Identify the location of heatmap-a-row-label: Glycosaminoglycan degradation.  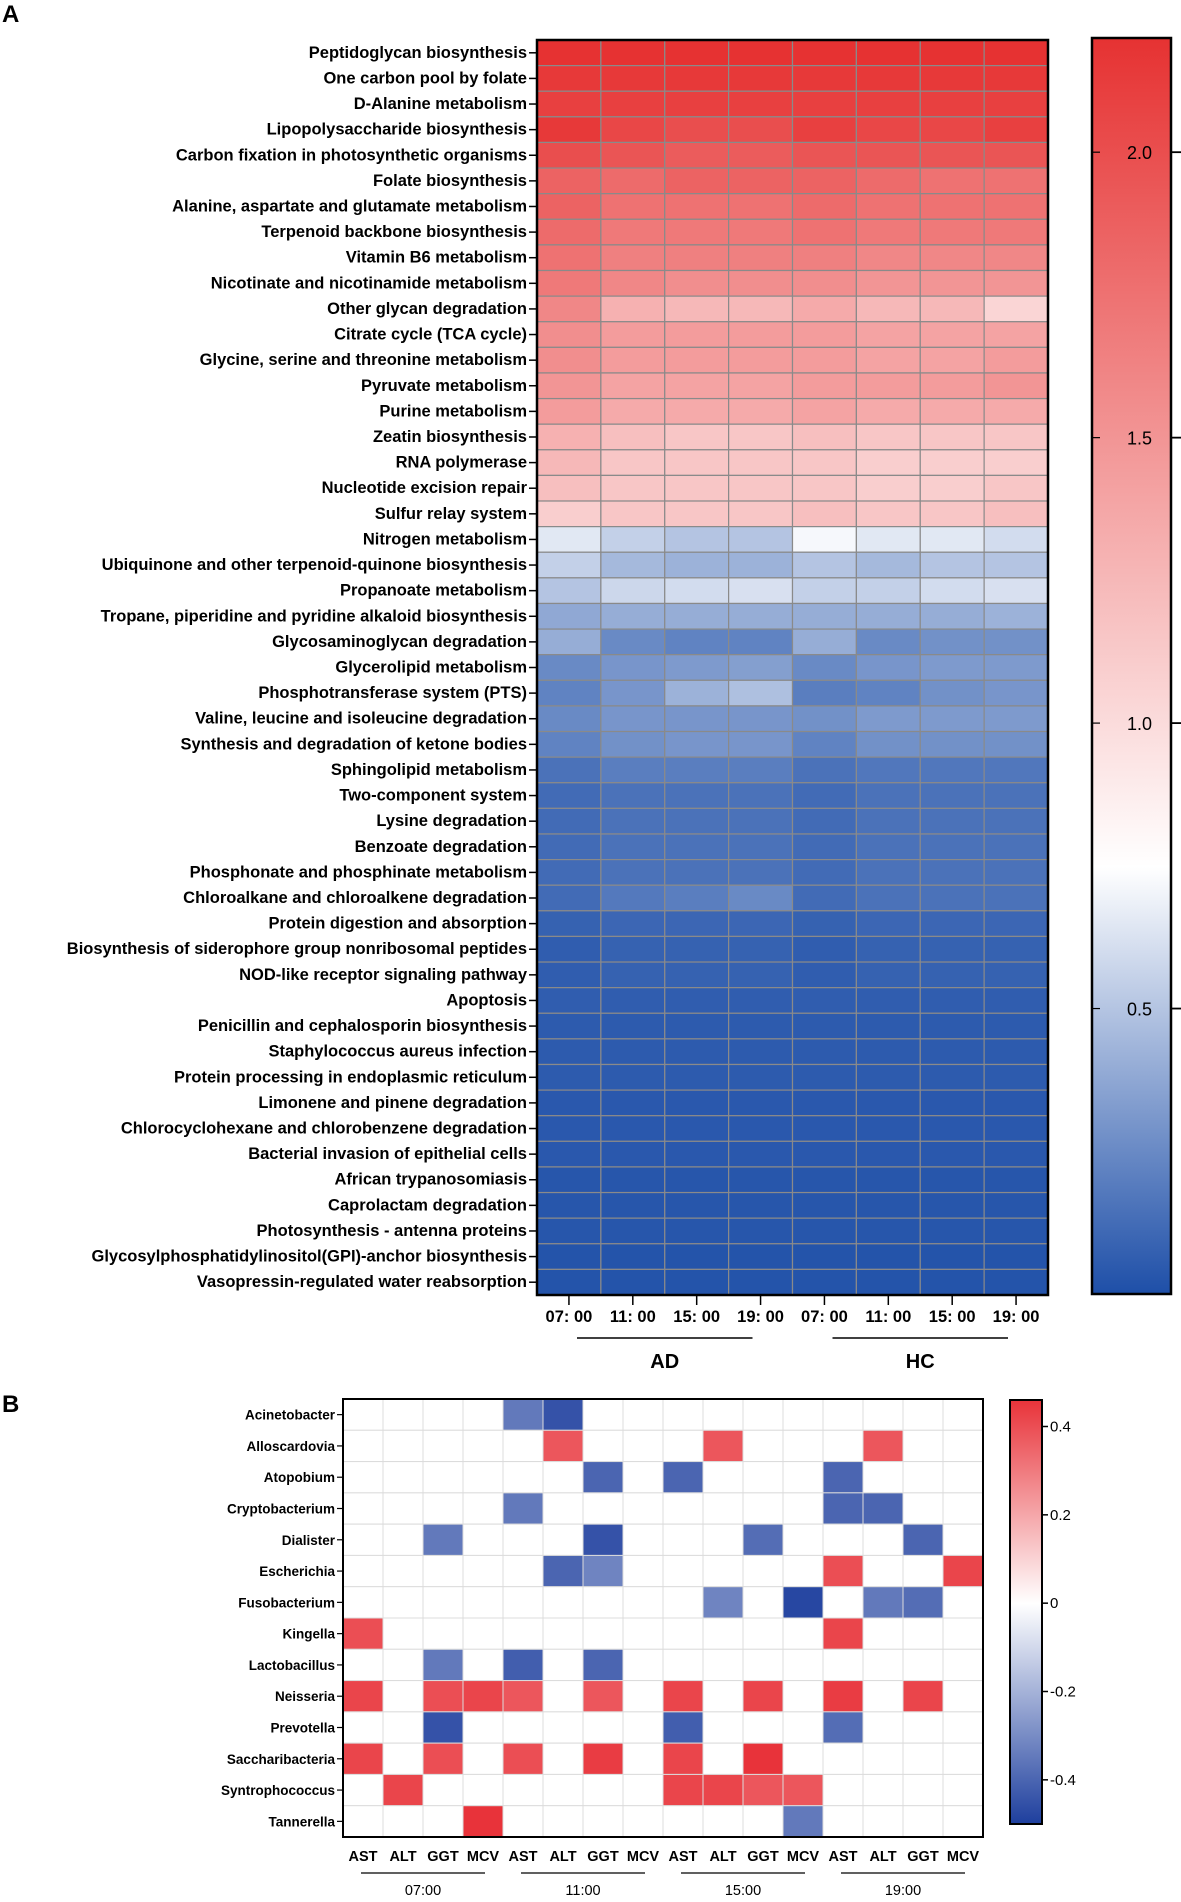
(399, 642).